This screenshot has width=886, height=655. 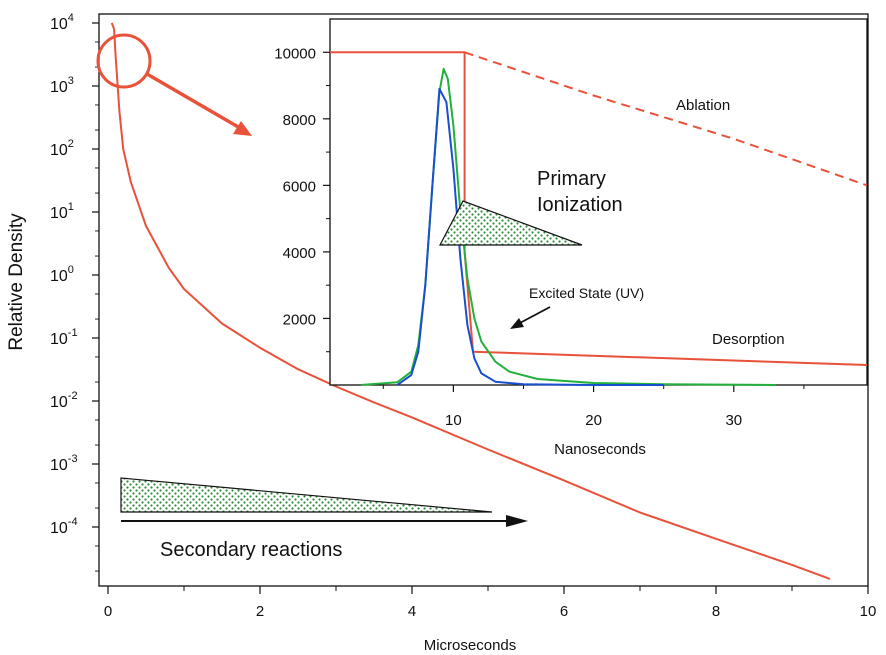 I want to click on excited-state-pointer, so click(x=534, y=315).